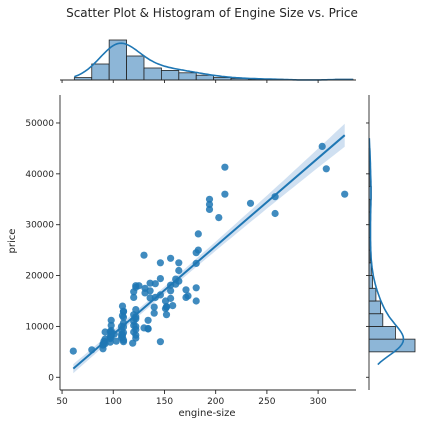 Image resolution: width=424 pixels, height=426 pixels. Describe the element at coordinates (39, 175) in the screenshot. I see `y-tick-label: 40000` at that location.